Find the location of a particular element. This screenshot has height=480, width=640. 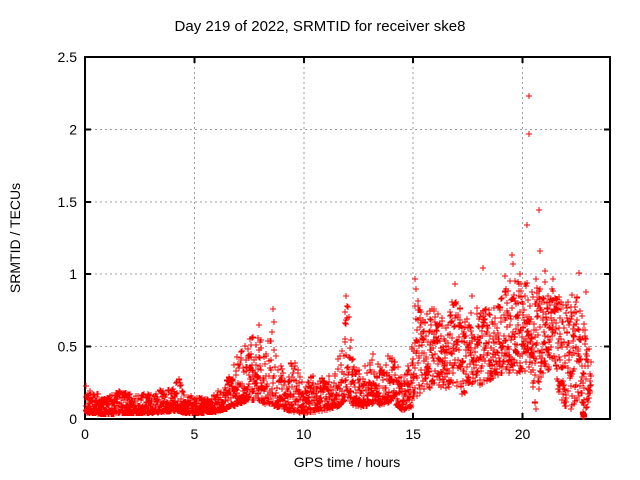

y-tick-label: 2.5 is located at coordinates (68, 57).